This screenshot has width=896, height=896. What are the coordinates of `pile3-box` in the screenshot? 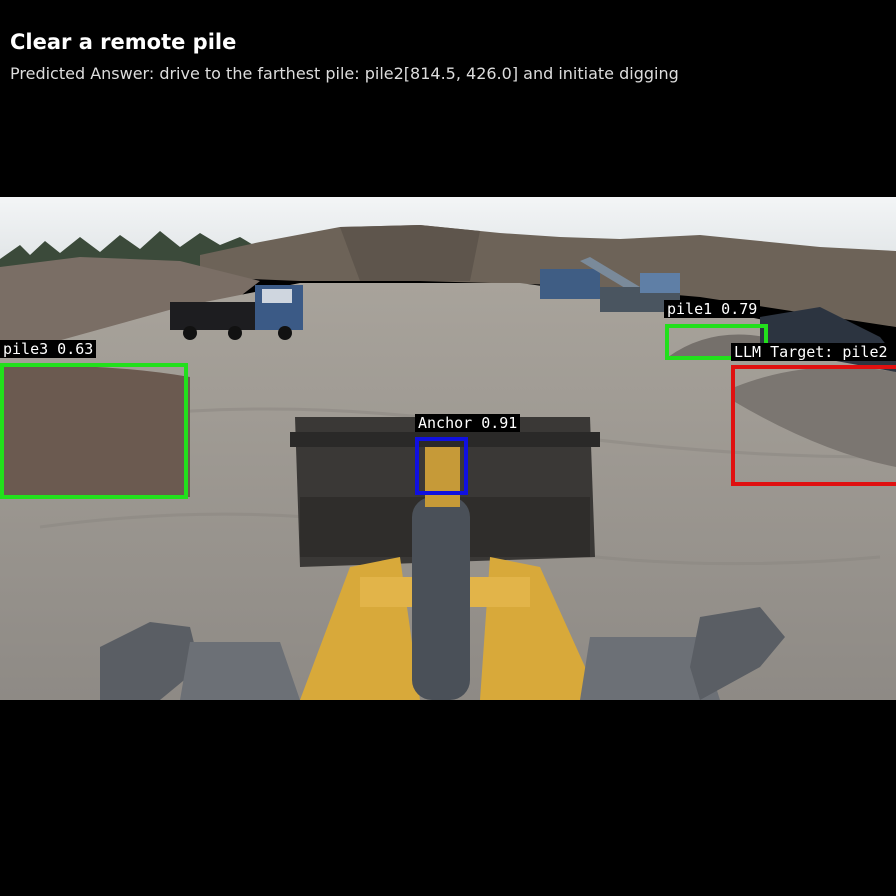 It's located at (94, 431).